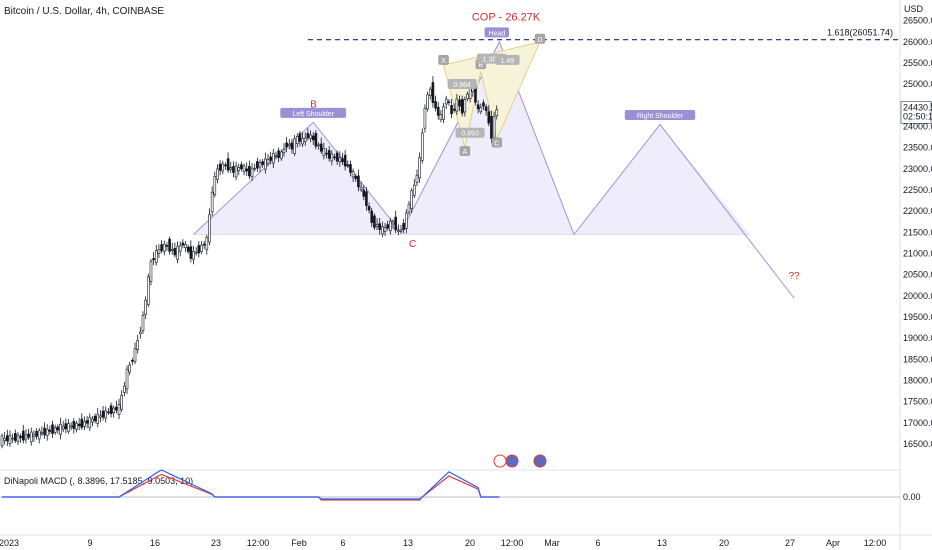  What do you see at coordinates (917, 232) in the screenshot?
I see `price-tick-label: 21500.00` at bounding box center [917, 232].